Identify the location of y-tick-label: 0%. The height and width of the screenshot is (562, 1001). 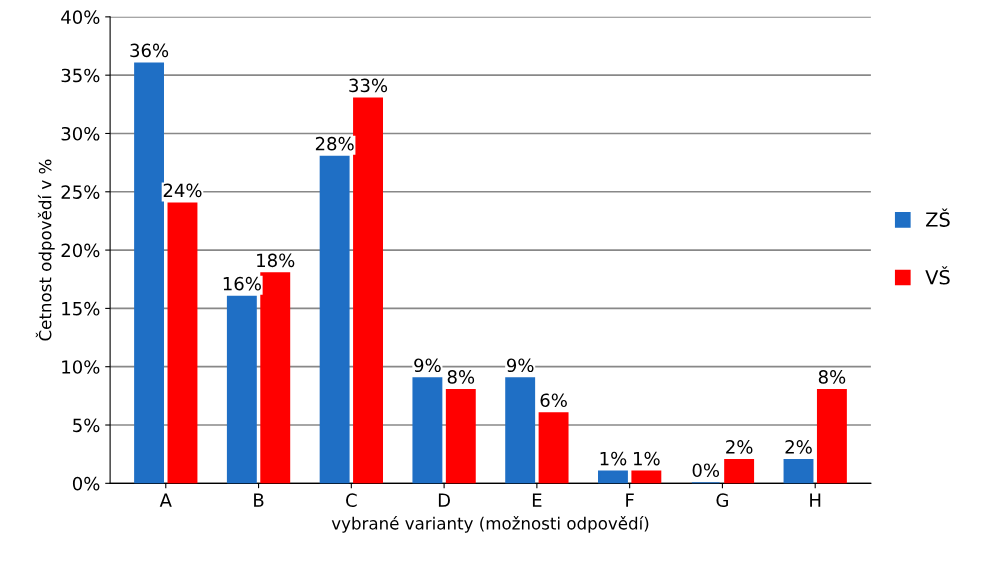
(86, 483).